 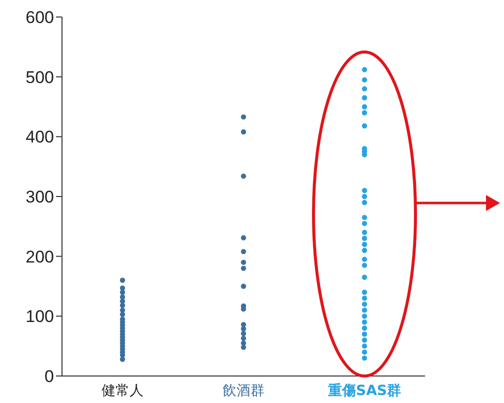 I want to click on x-tick-label: 飲酒群, so click(x=243, y=391).